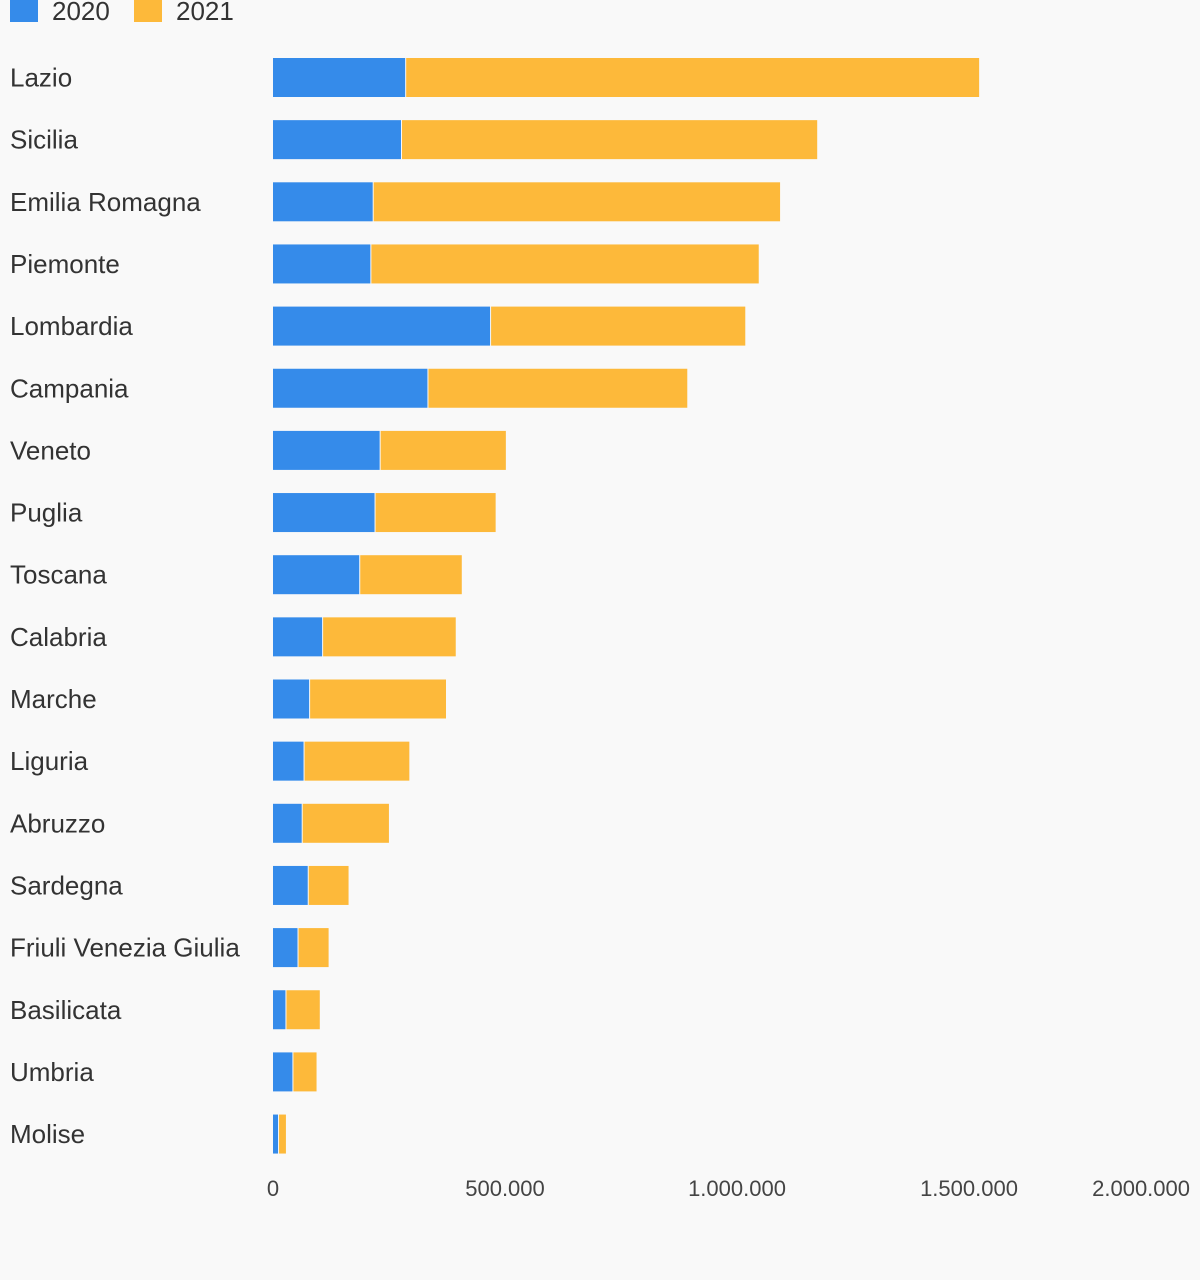  What do you see at coordinates (326, 450) in the screenshot?
I see `bar-2020-veneto` at bounding box center [326, 450].